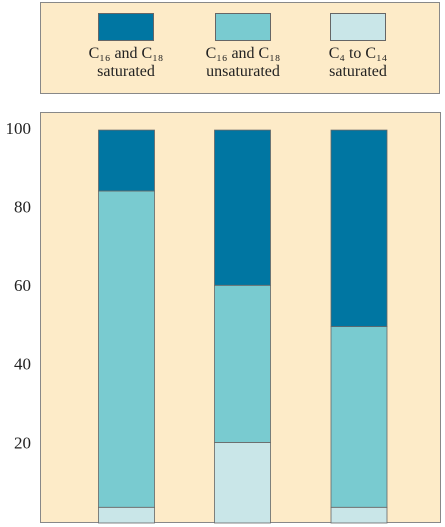 Image resolution: width=445 pixels, height=527 pixels. What do you see at coordinates (19, 128) in the screenshot?
I see `y-tick-label: 100` at bounding box center [19, 128].